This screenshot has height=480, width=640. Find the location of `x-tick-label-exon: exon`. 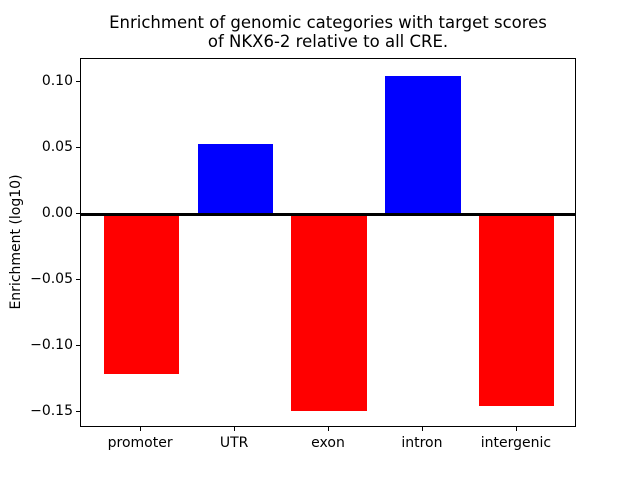

x-tick-label-exon: exon is located at coordinates (328, 443).